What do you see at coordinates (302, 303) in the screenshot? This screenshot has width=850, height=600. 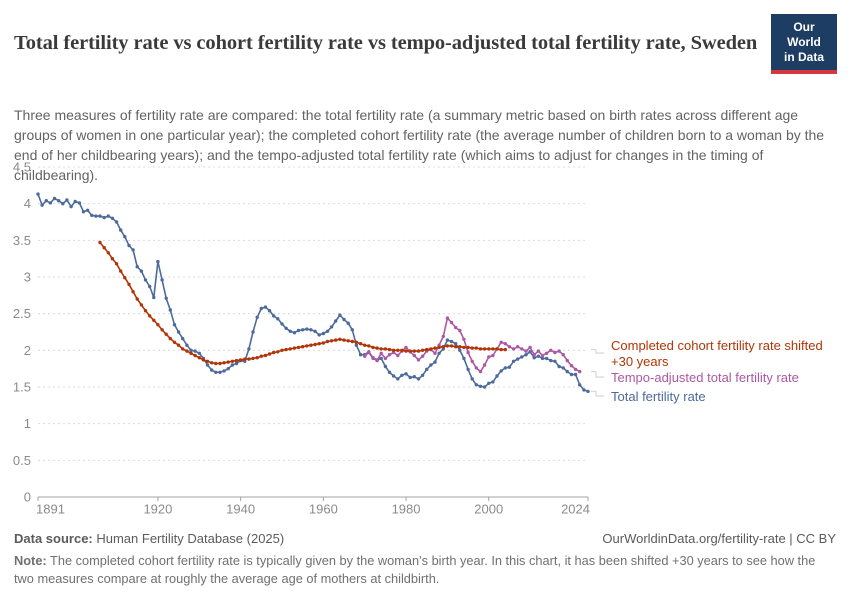 I see `series-completed-cohort-fertility-rate-shifted-30-years` at bounding box center [302, 303].